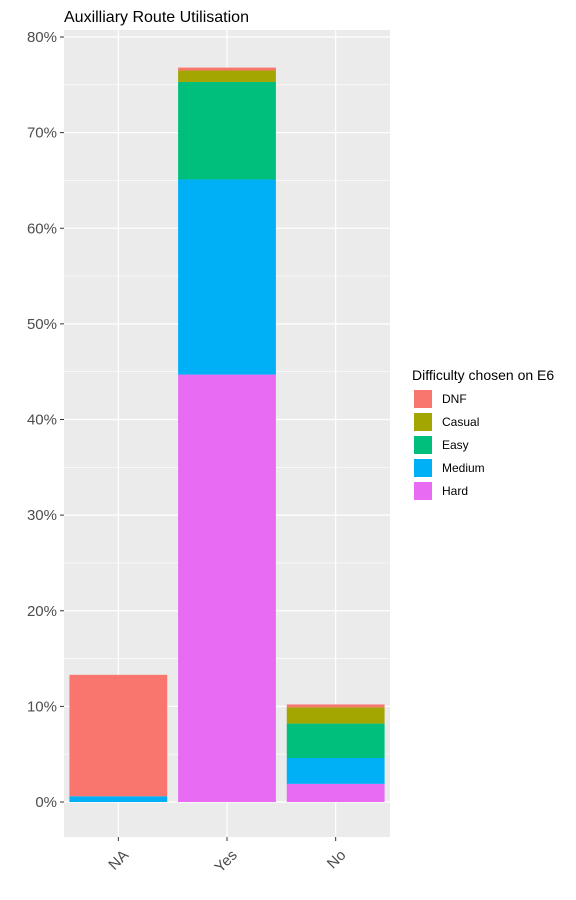 Image resolution: width=576 pixels, height=900 pixels. I want to click on y-axis: 0% 10% 20% 30% 40% 50% 60% 70% 80%, so click(45, 420).